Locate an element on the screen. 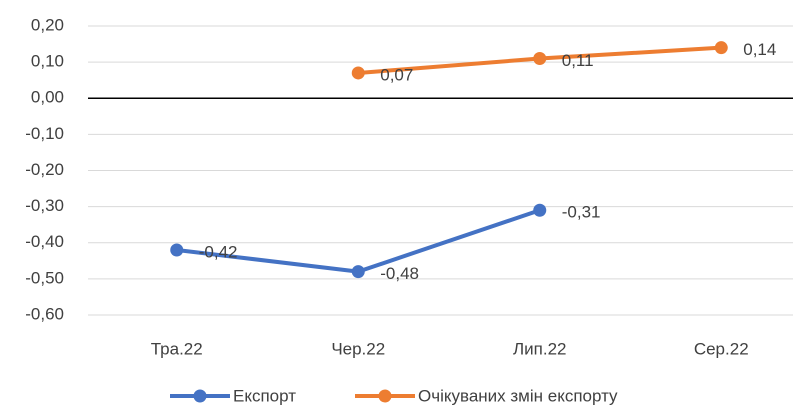 This screenshot has height=408, width=795. series-line is located at coordinates (358, 241).